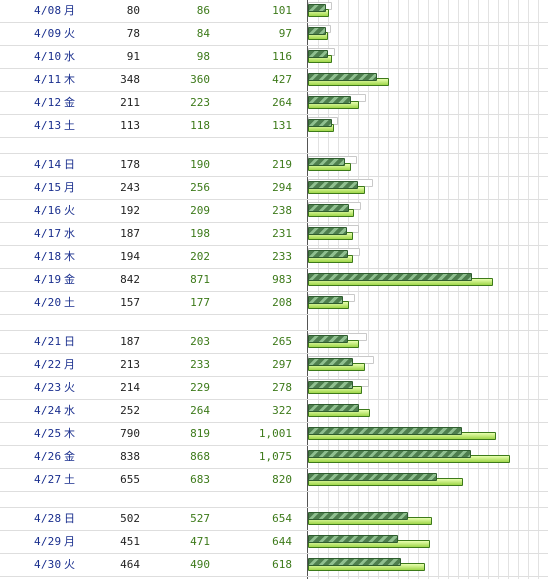 Image resolution: width=548 pixels, height=579 pixels. What do you see at coordinates (130, 564) in the screenshot?
I see `value1-cell: 464` at bounding box center [130, 564].